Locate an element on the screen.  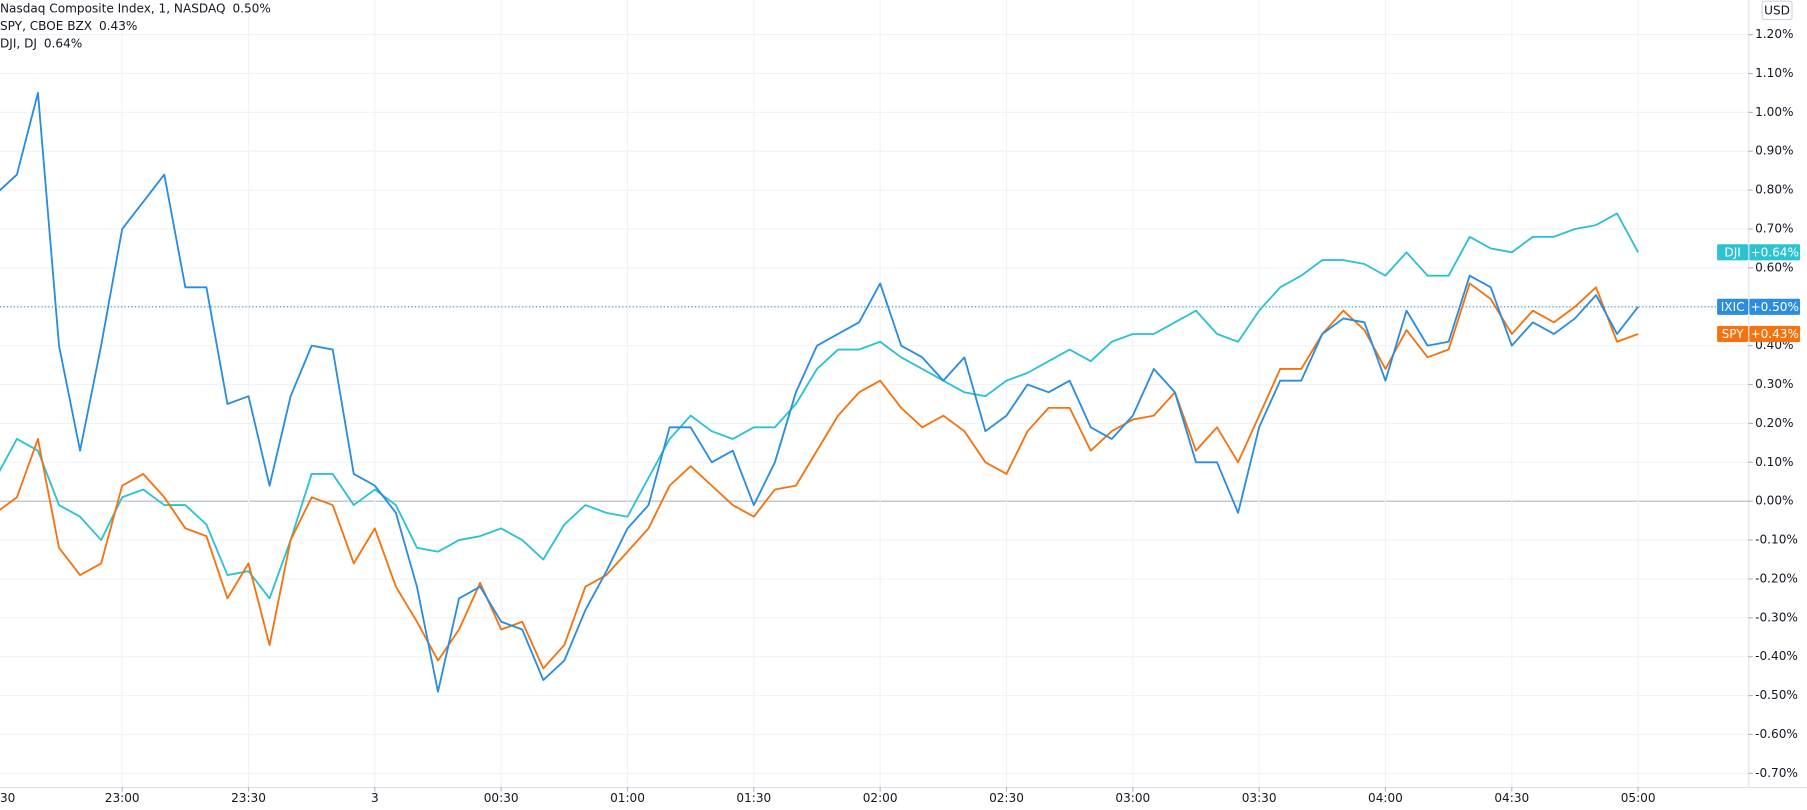
y-tick-label: 0.90% is located at coordinates (1774, 151).